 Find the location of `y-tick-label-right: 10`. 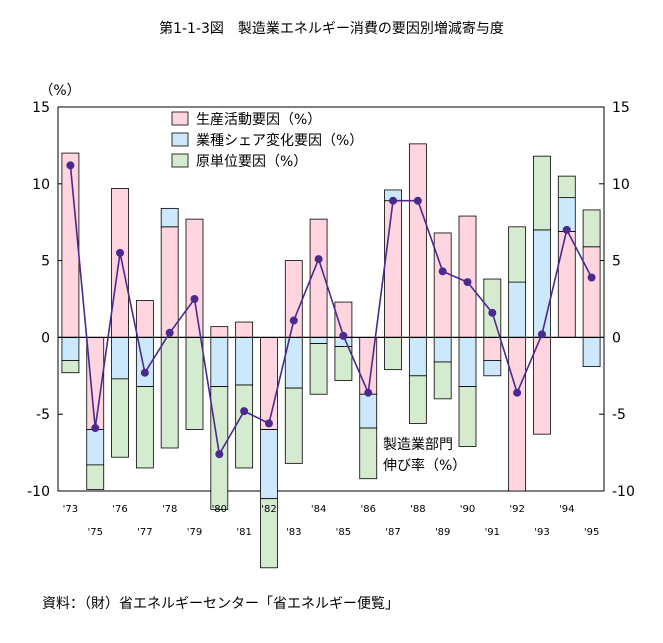

y-tick-label-right: 10 is located at coordinates (621, 185).